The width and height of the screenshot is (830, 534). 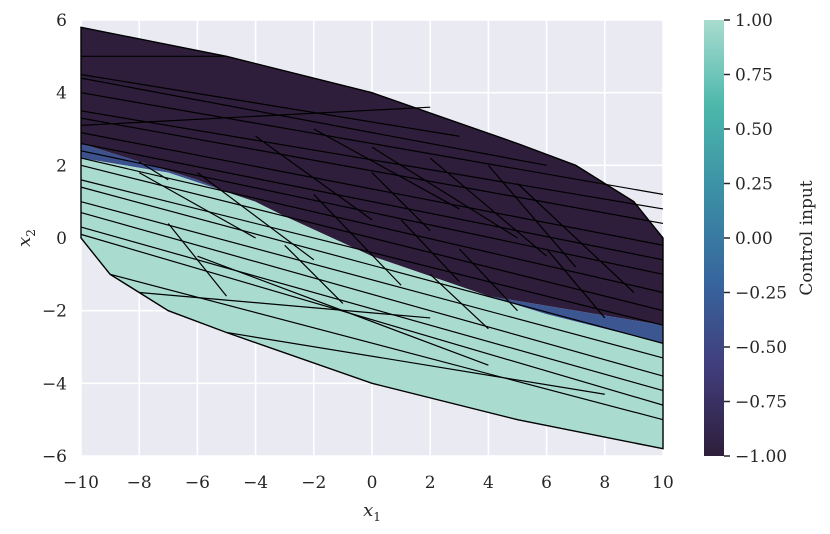 I want to click on colorbar-ticks: 1.00 0.75 0.50 0.25 0.00 −0.25 −0.50 −0.75 −1.00, so click(x=755, y=239).